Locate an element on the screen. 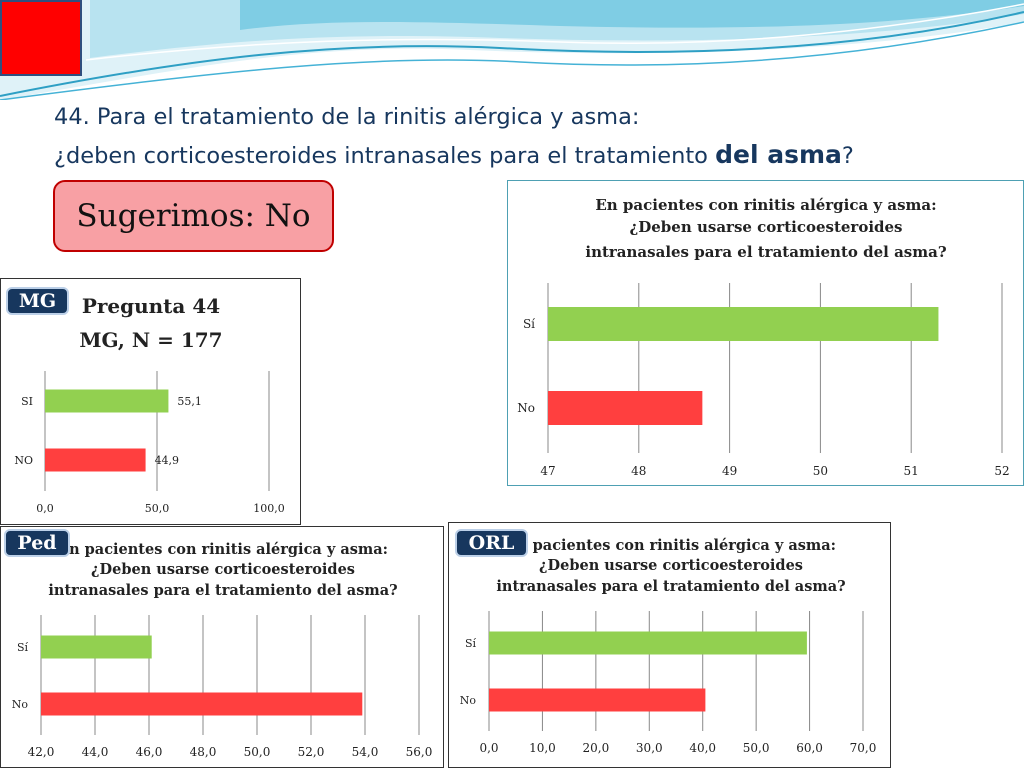 The image size is (1024, 769). chart-orl-category-label: No is located at coordinates (468, 700).